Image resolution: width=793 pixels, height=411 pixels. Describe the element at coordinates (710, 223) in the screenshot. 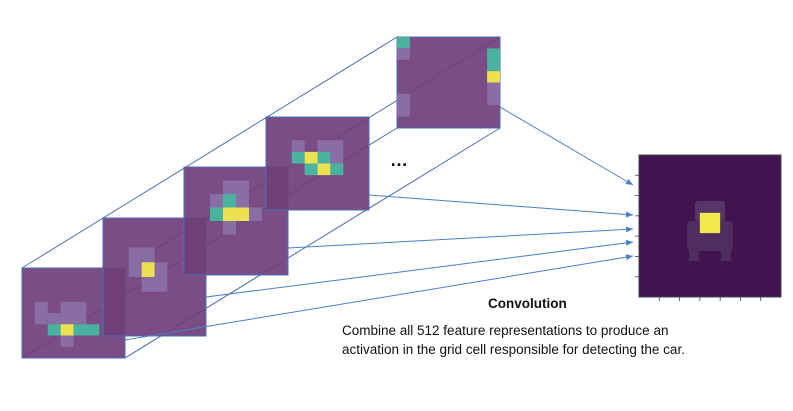

I see `active-grid-cell` at that location.